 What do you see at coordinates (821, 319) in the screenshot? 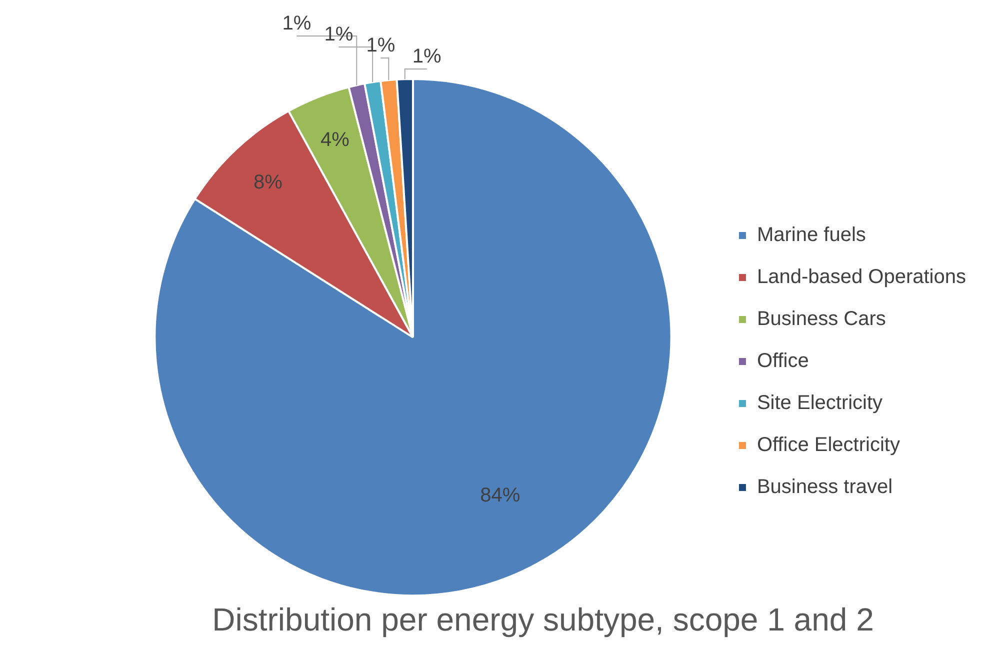
I see `legend-label: Business Cars` at bounding box center [821, 319].